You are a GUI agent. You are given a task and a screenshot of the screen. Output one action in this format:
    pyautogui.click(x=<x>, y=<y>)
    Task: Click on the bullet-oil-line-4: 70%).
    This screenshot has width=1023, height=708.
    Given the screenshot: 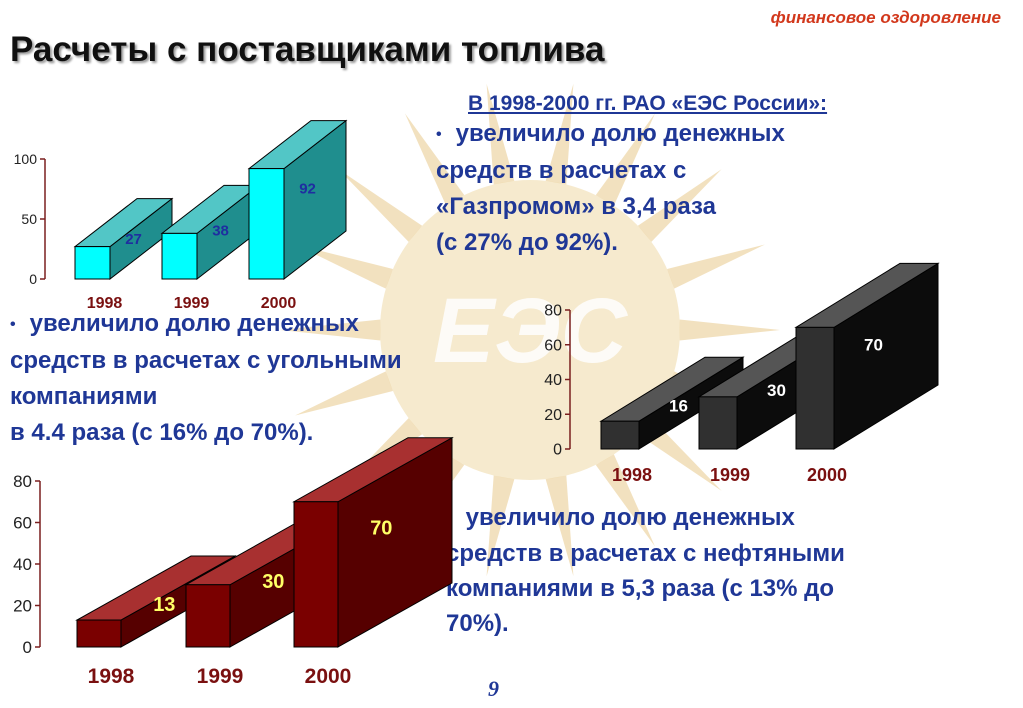 What is the action you would take?
    pyautogui.click(x=477, y=624)
    